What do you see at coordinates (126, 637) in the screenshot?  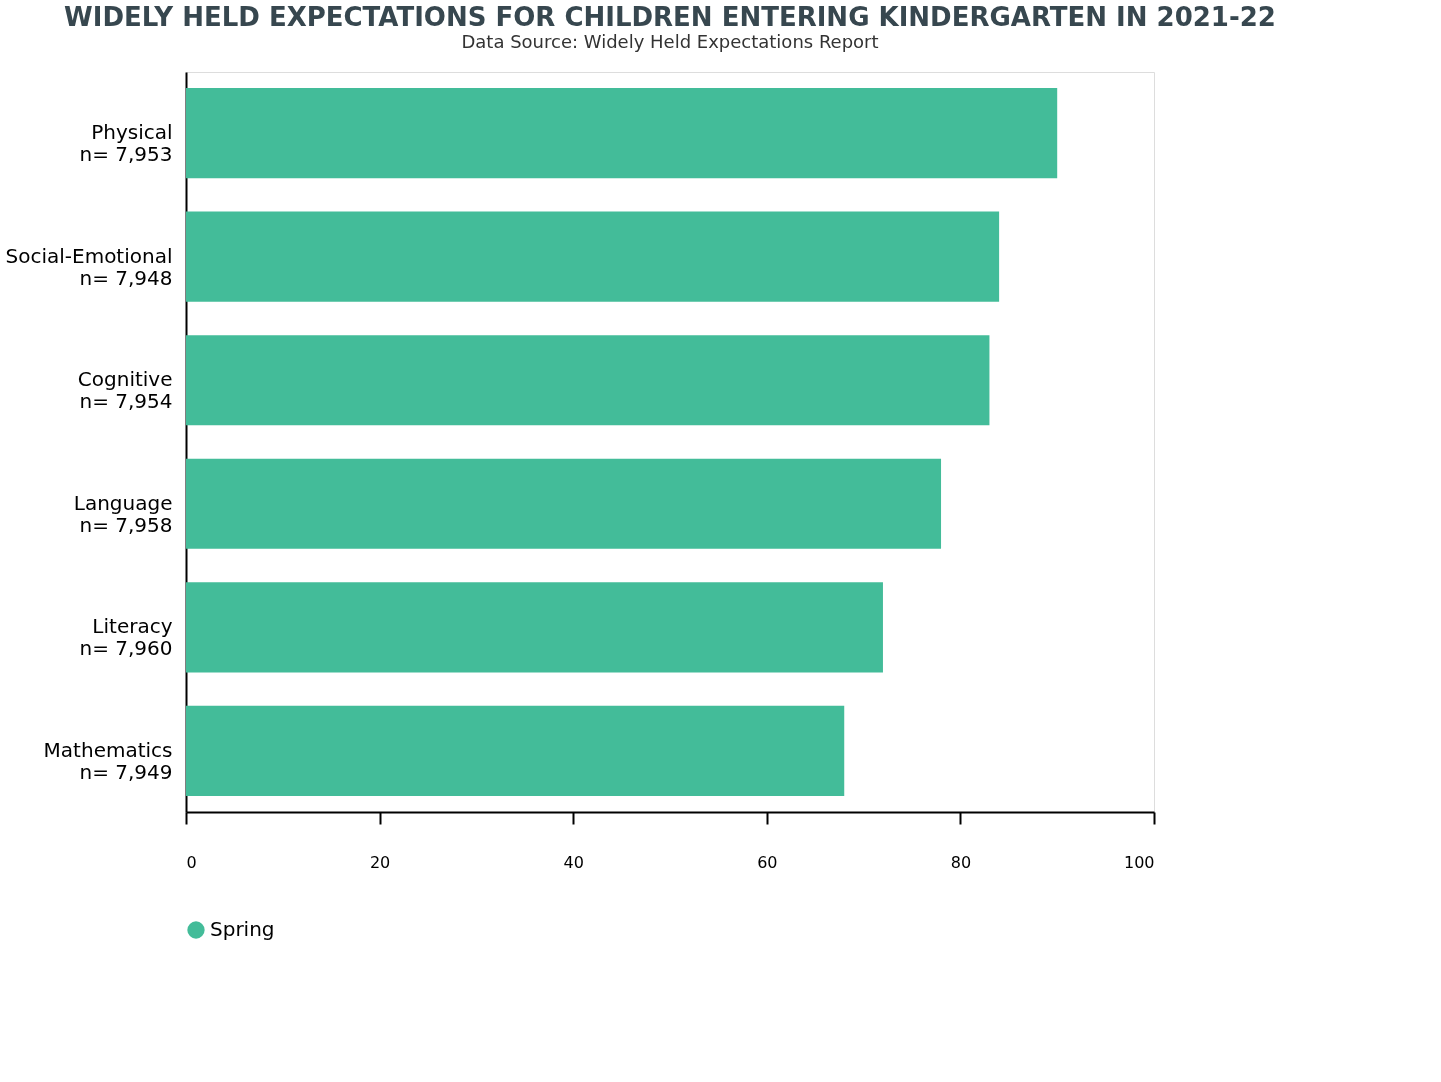 I see `y-tick-label: Literacy n= 7,960` at bounding box center [126, 637].